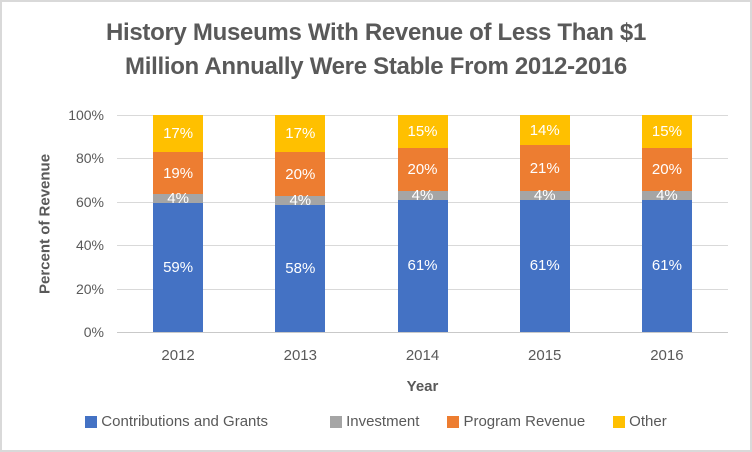  What do you see at coordinates (545, 355) in the screenshot?
I see `x-tick-label-2015: 2015` at bounding box center [545, 355].